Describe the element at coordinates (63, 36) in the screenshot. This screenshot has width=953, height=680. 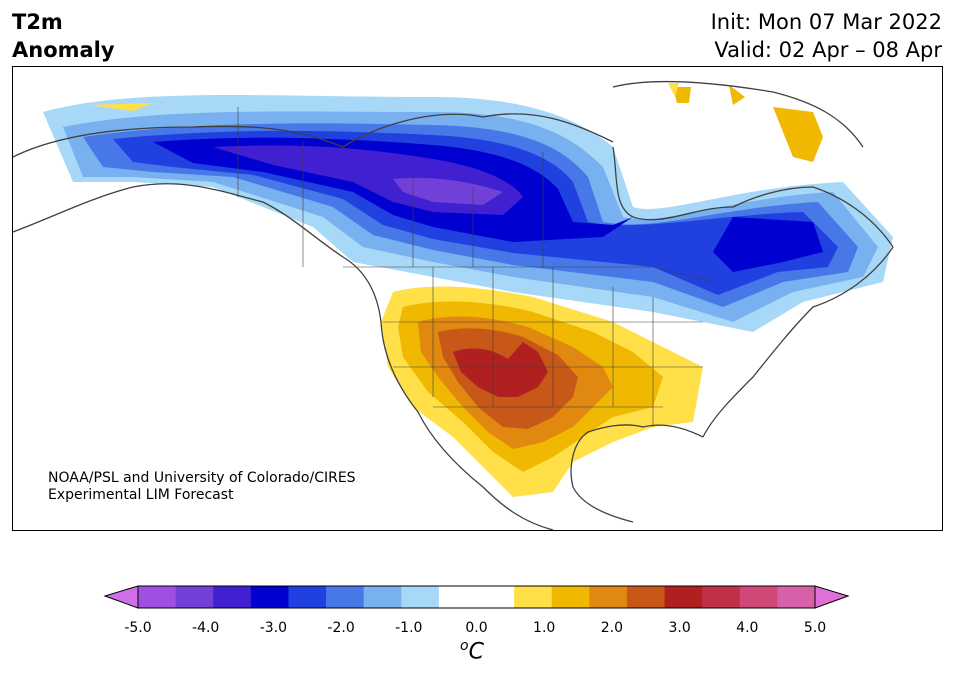
I see `map-title: T2m Anomaly` at that location.